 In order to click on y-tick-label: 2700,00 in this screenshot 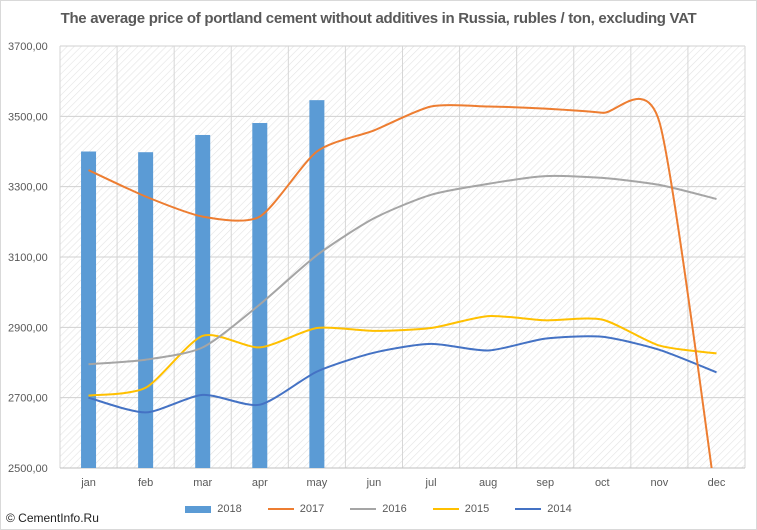, I will do `click(28, 399)`.